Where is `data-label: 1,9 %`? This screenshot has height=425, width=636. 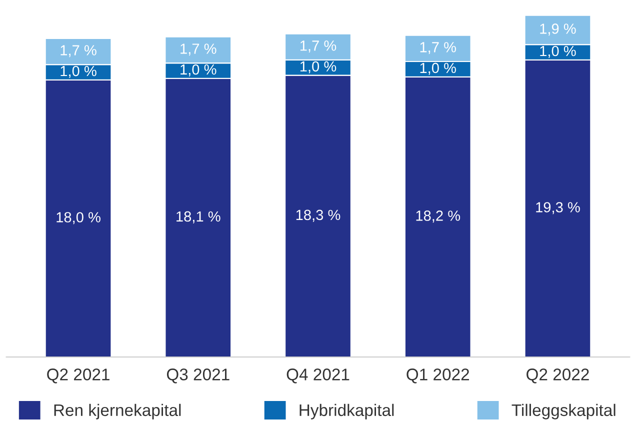 data-label: 1,9 % is located at coordinates (558, 30).